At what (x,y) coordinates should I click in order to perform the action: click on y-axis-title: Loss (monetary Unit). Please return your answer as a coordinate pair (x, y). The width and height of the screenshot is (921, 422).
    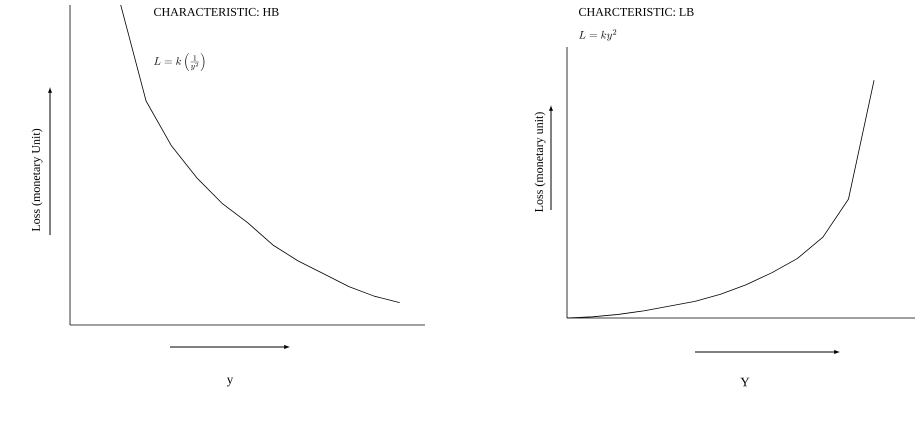
    Looking at the image, I should click on (37, 180).